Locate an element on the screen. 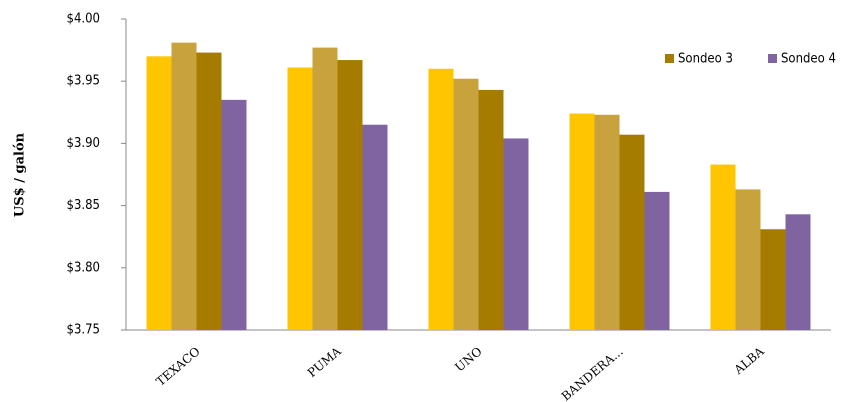 The width and height of the screenshot is (861, 402). y-tick-label: $3.90 is located at coordinates (83, 143).